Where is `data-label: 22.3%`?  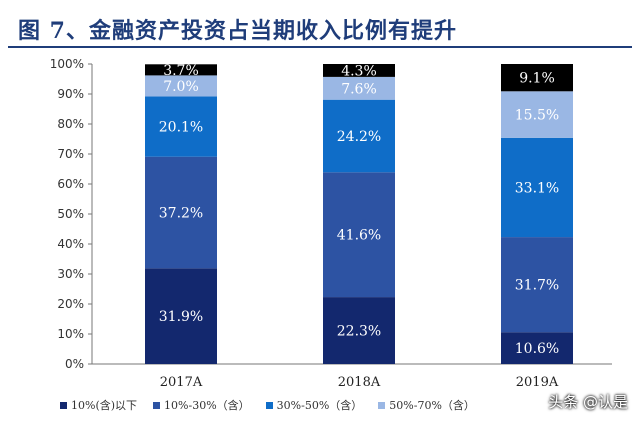 data-label: 22.3% is located at coordinates (359, 332).